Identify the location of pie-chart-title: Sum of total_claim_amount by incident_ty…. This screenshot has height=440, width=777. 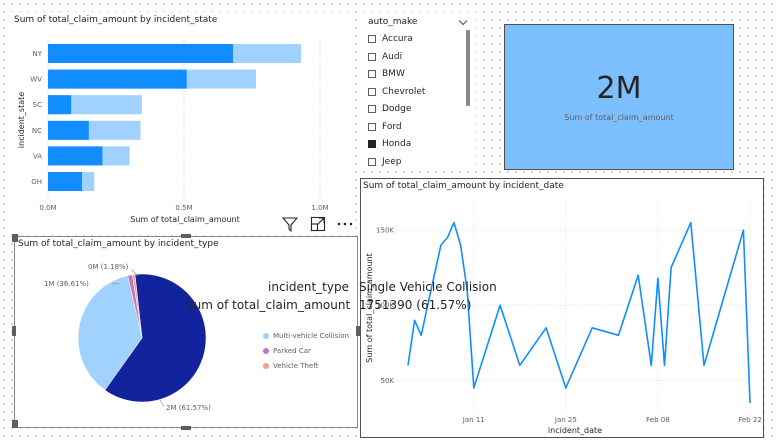
(118, 244).